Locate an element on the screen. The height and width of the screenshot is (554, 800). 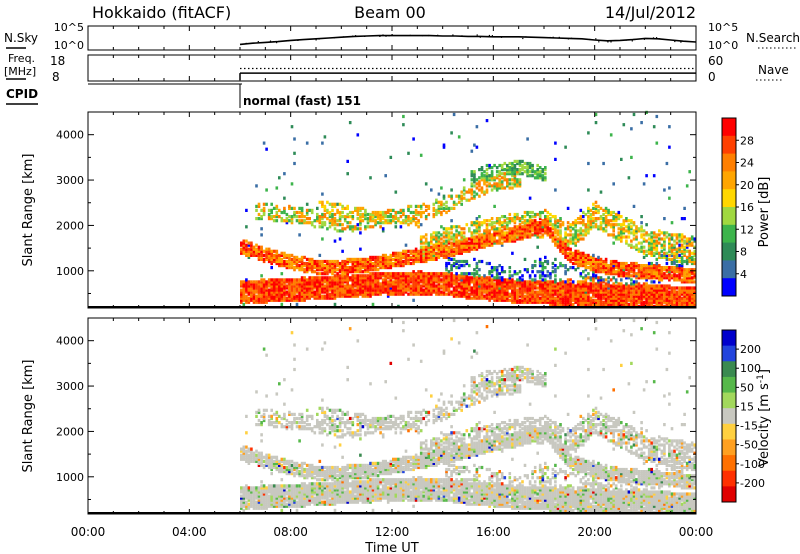
noise-sky-line is located at coordinates (468, 40).